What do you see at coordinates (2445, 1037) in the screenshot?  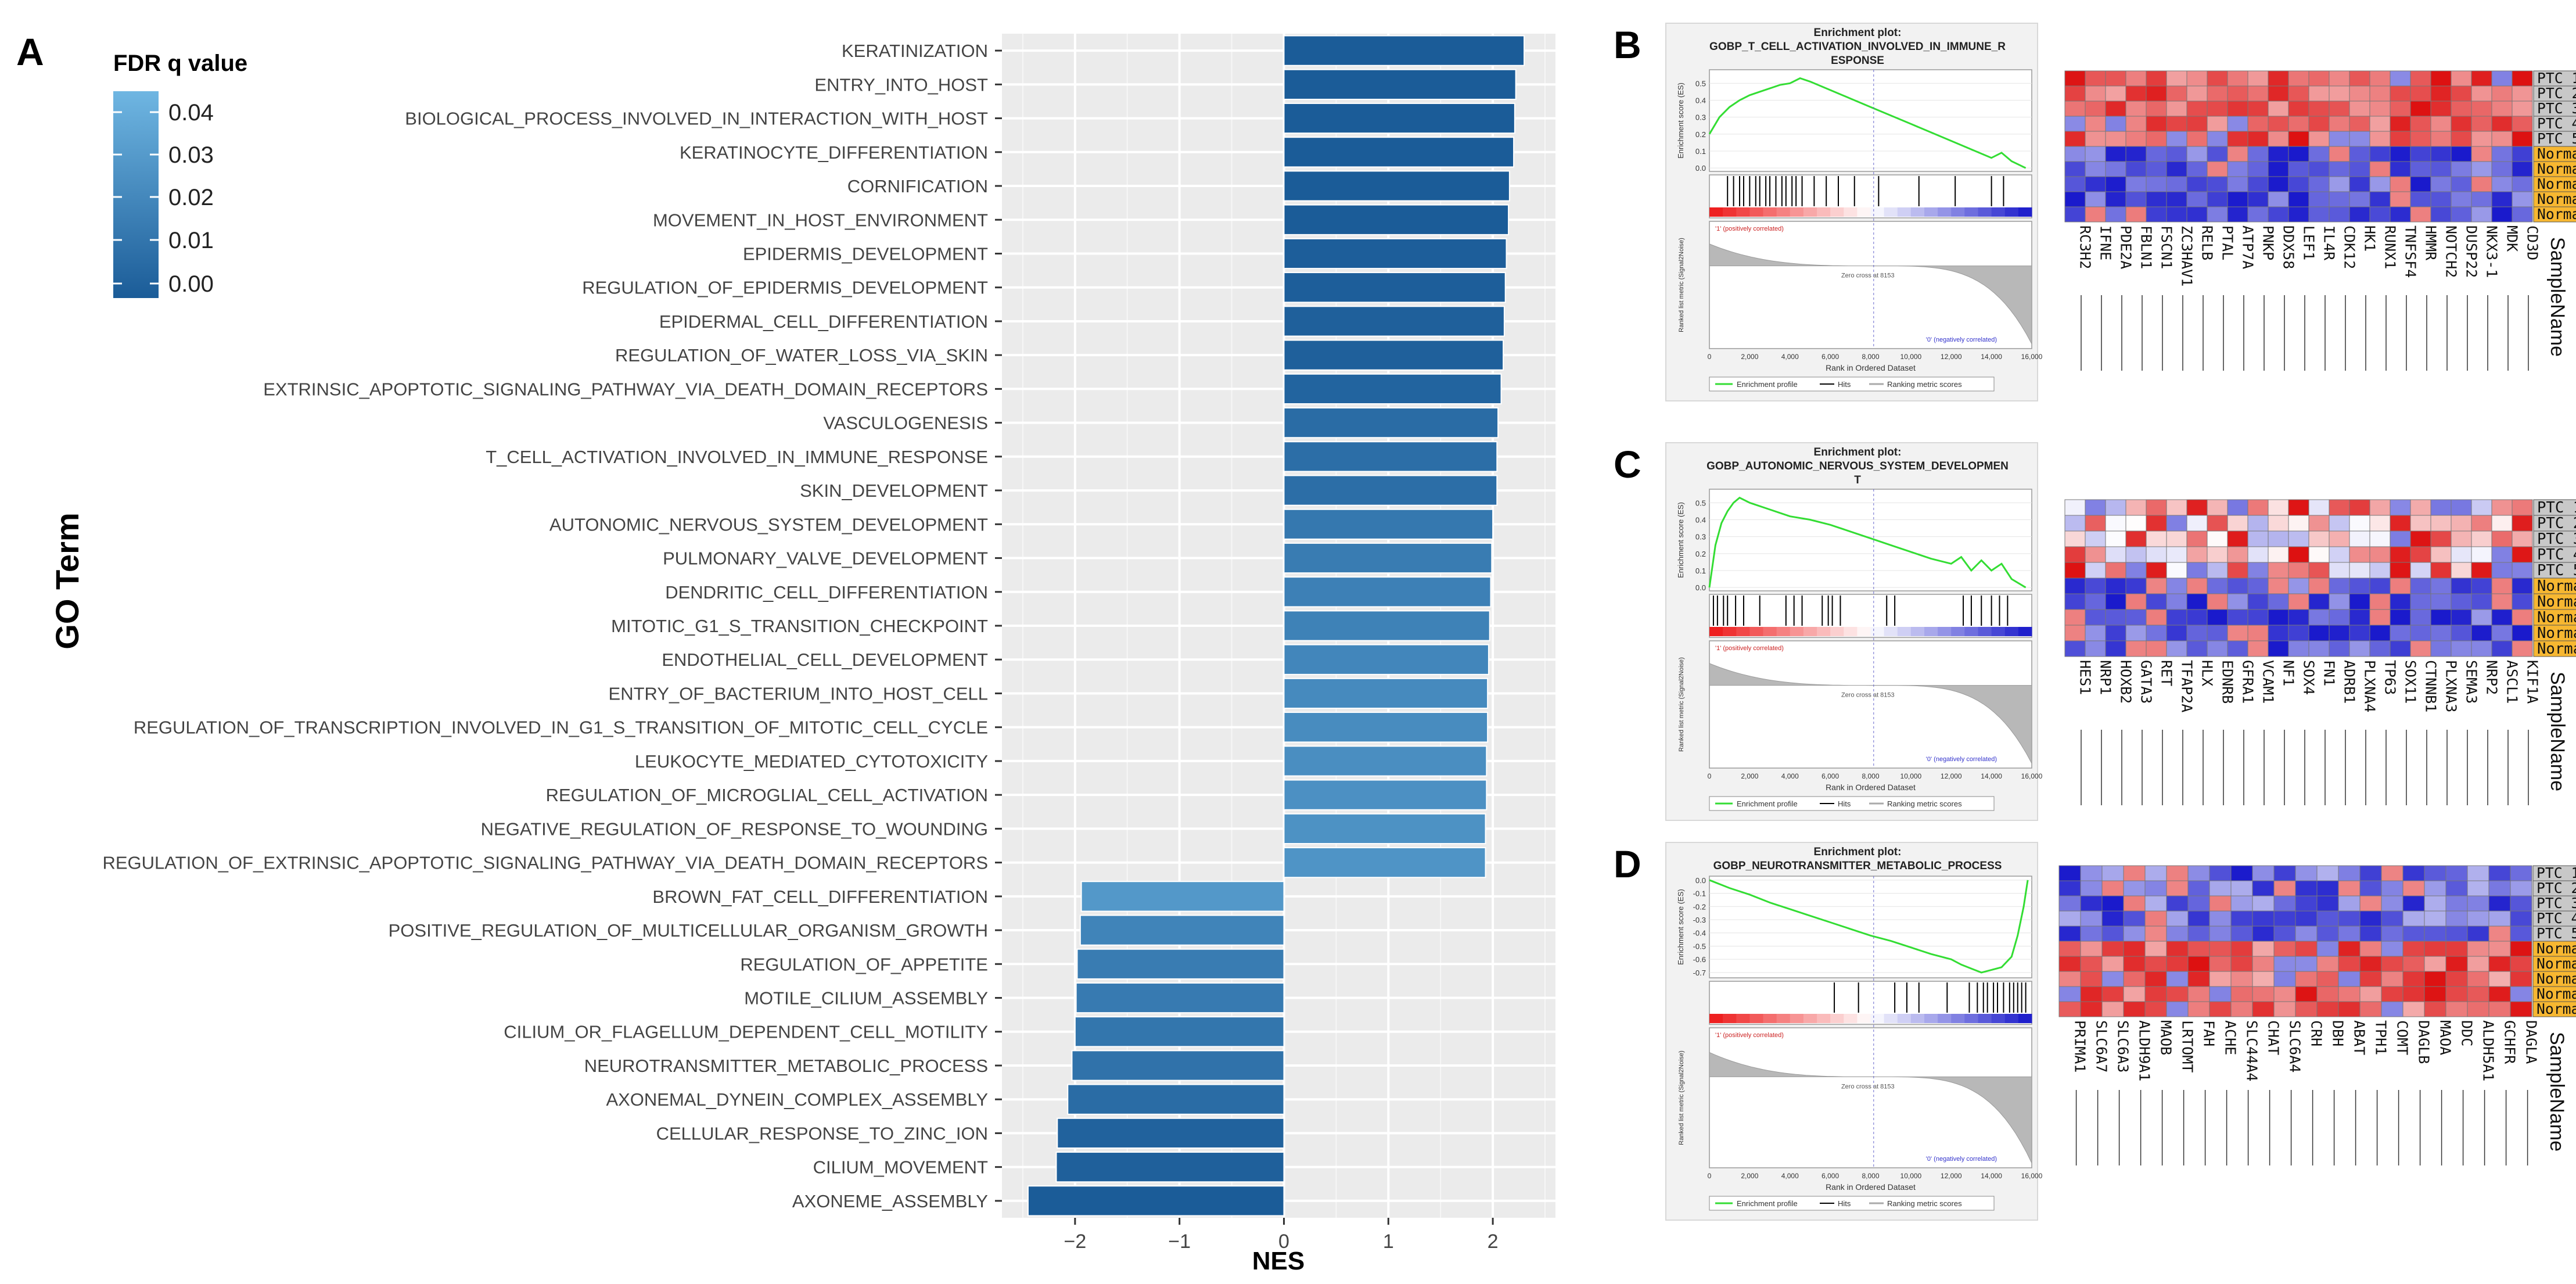 I see `column-label: MAOA` at bounding box center [2445, 1037].